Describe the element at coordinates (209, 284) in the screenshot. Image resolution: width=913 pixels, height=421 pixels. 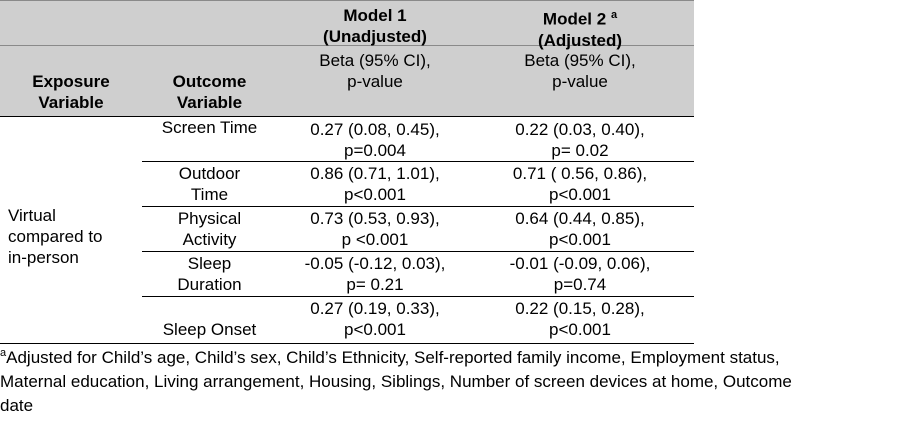
I see `outcome-label-line2: Duration` at that location.